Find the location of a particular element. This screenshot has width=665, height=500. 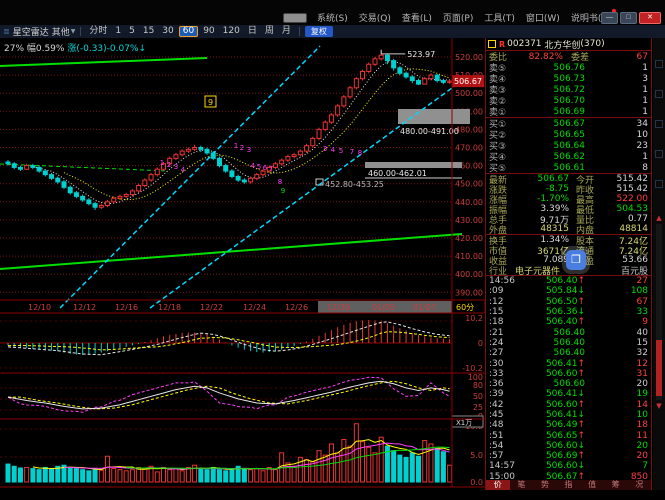

stat-row: 总手 9.71万 量比 0.77 is located at coordinates (568, 220).